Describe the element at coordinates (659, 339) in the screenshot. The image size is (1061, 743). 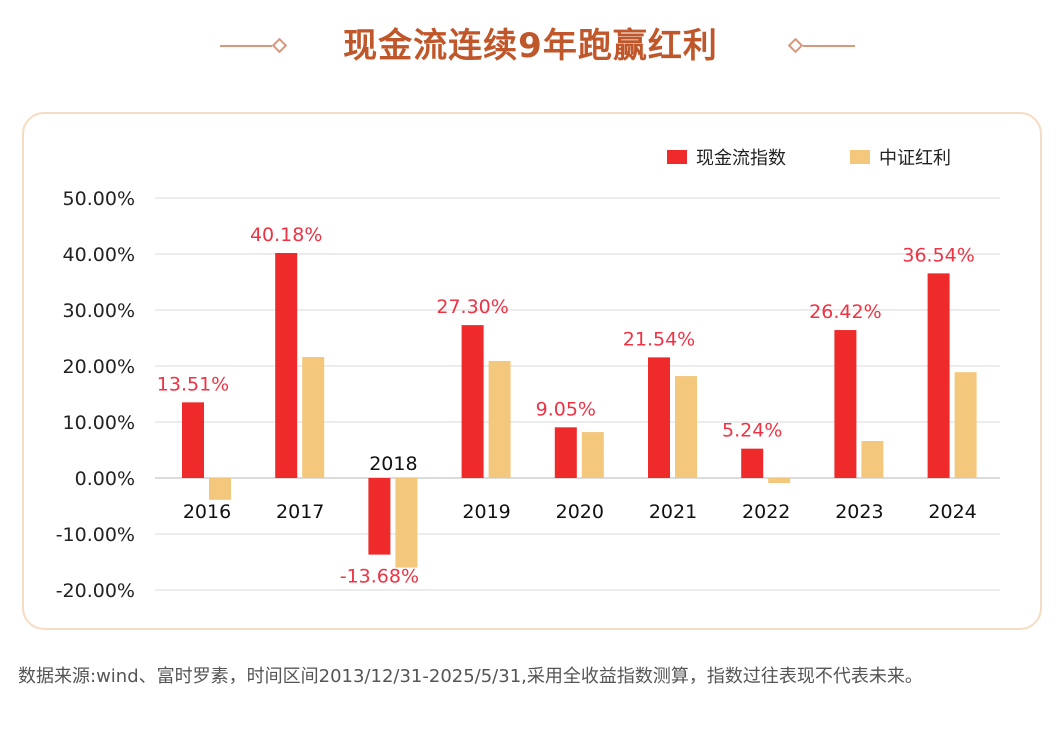
I see `data-label: 21.54%` at that location.